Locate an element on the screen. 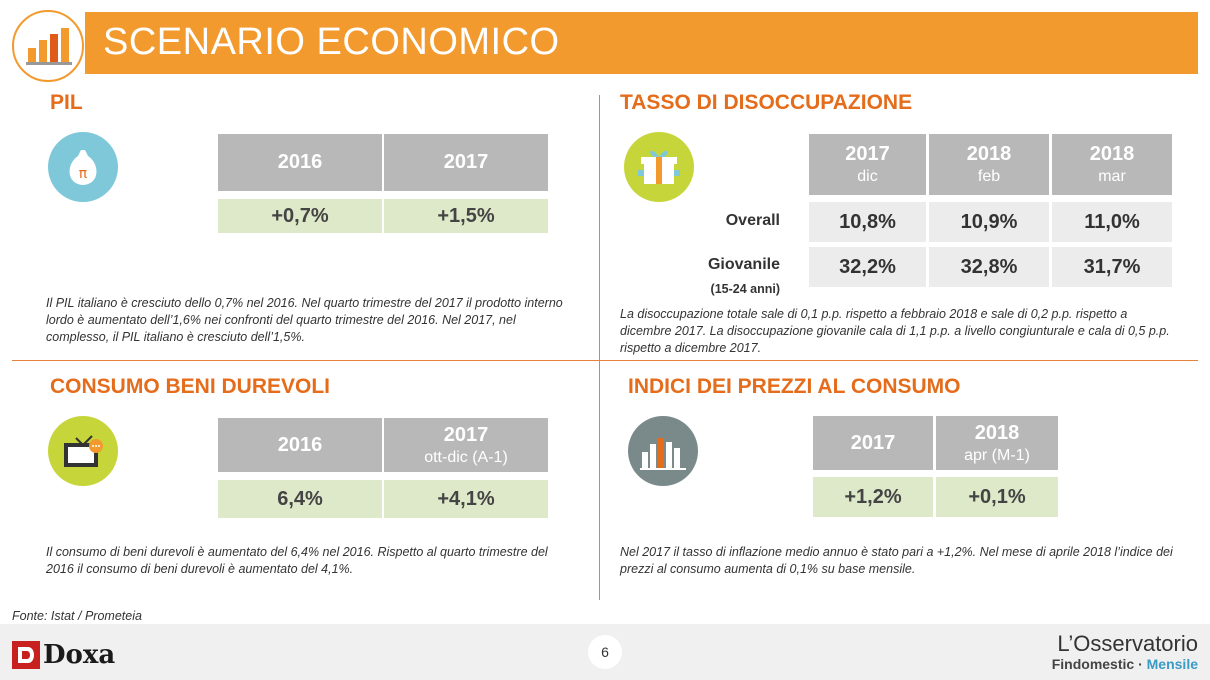 The width and height of the screenshot is (1210, 680). consumo-value-2017: +4,1% is located at coordinates (466, 499).